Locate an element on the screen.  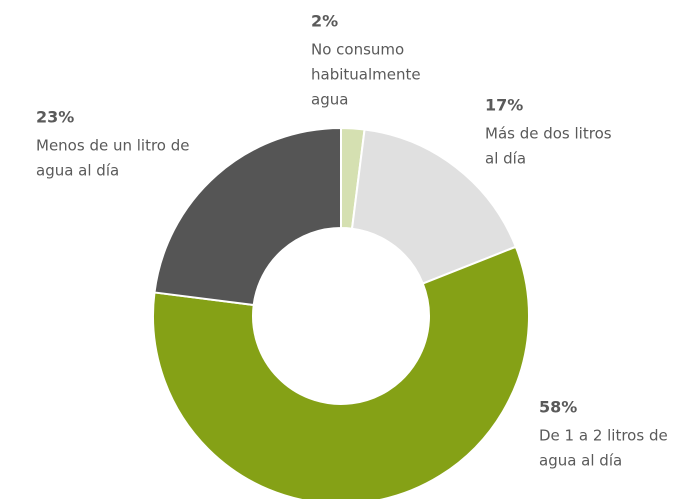
category-label: Menos de un litro de is located at coordinates (113, 146).